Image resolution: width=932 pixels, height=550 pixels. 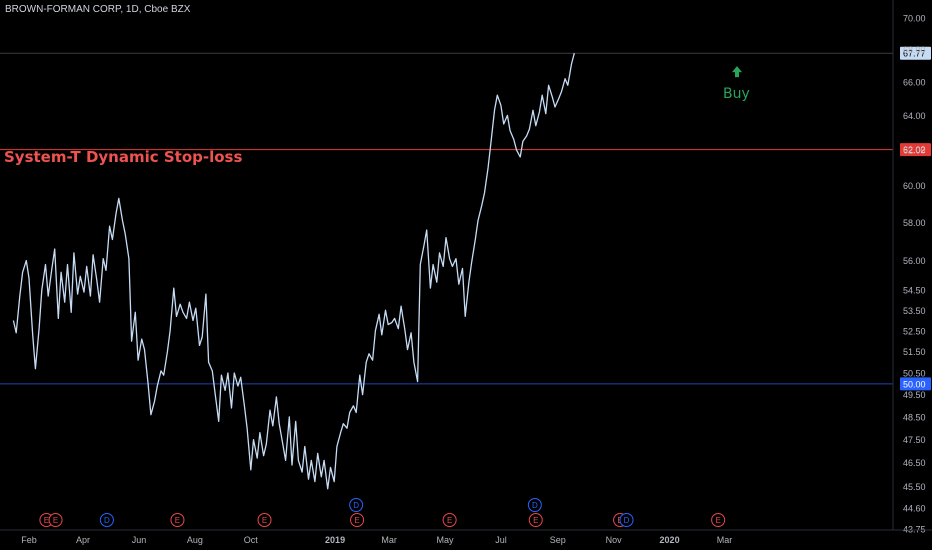 I want to click on price-tick-label: 58.00, so click(x=914, y=223).